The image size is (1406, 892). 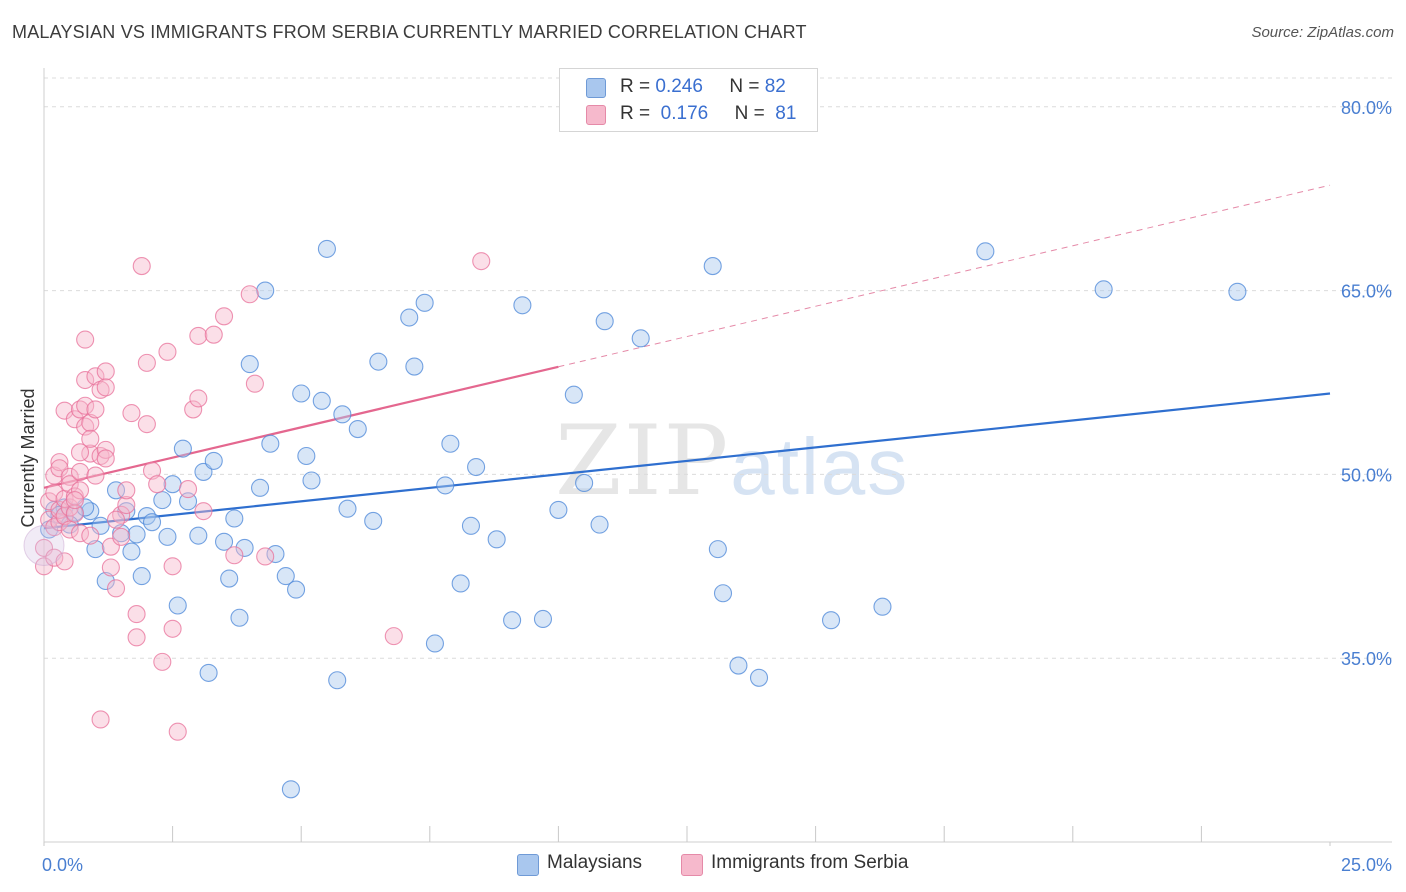 What do you see at coordinates (1366, 292) in the screenshot?
I see `y-tick-label: 65.0%` at bounding box center [1366, 292].